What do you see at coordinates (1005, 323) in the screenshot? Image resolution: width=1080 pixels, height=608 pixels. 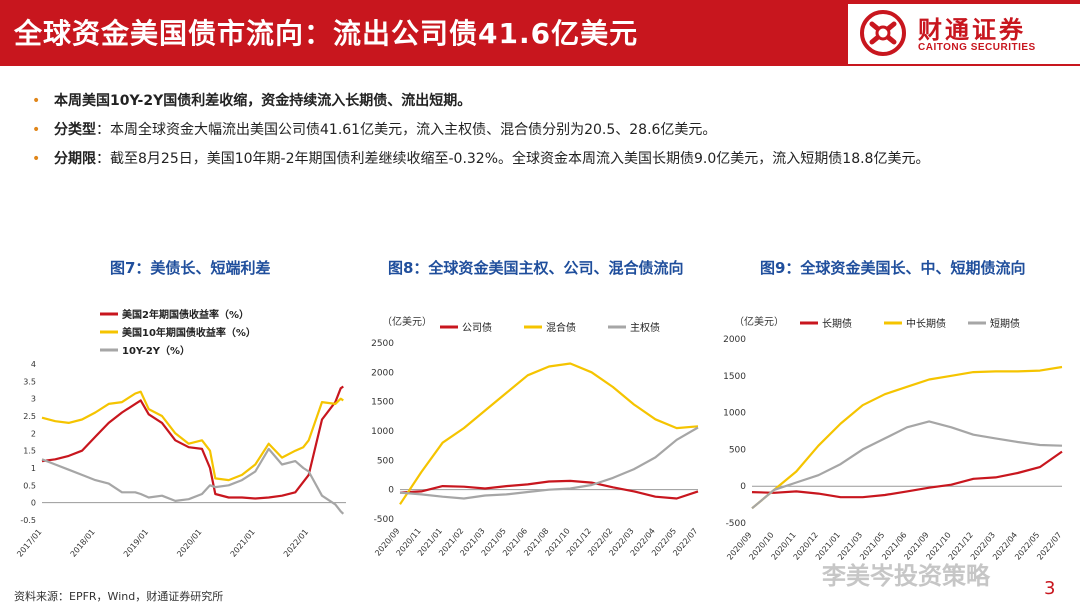 I see `legend-label: 短期债` at bounding box center [1005, 323].